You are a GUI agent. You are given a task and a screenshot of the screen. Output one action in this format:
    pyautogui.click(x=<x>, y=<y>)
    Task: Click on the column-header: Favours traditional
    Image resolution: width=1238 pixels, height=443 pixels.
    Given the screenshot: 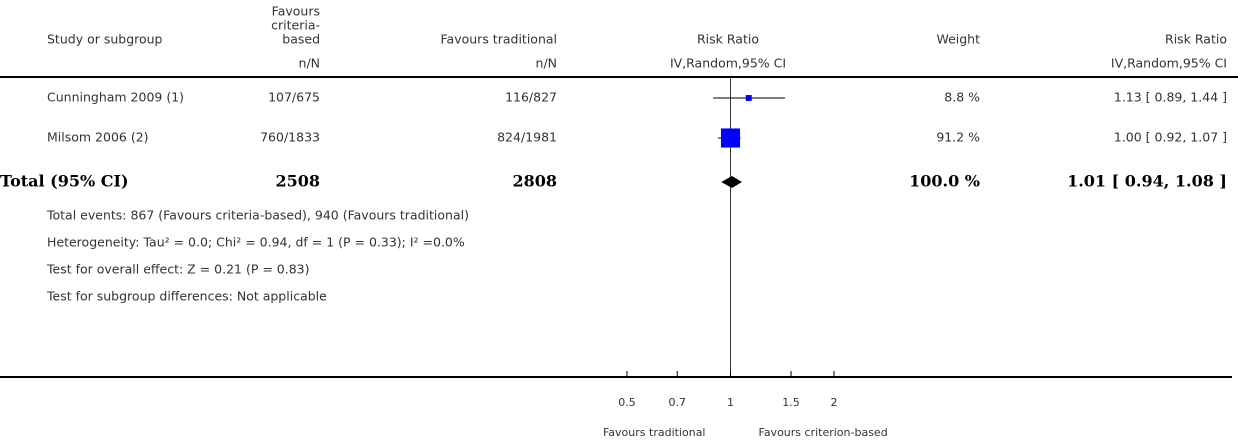 What is the action you would take?
    pyautogui.click(x=499, y=39)
    